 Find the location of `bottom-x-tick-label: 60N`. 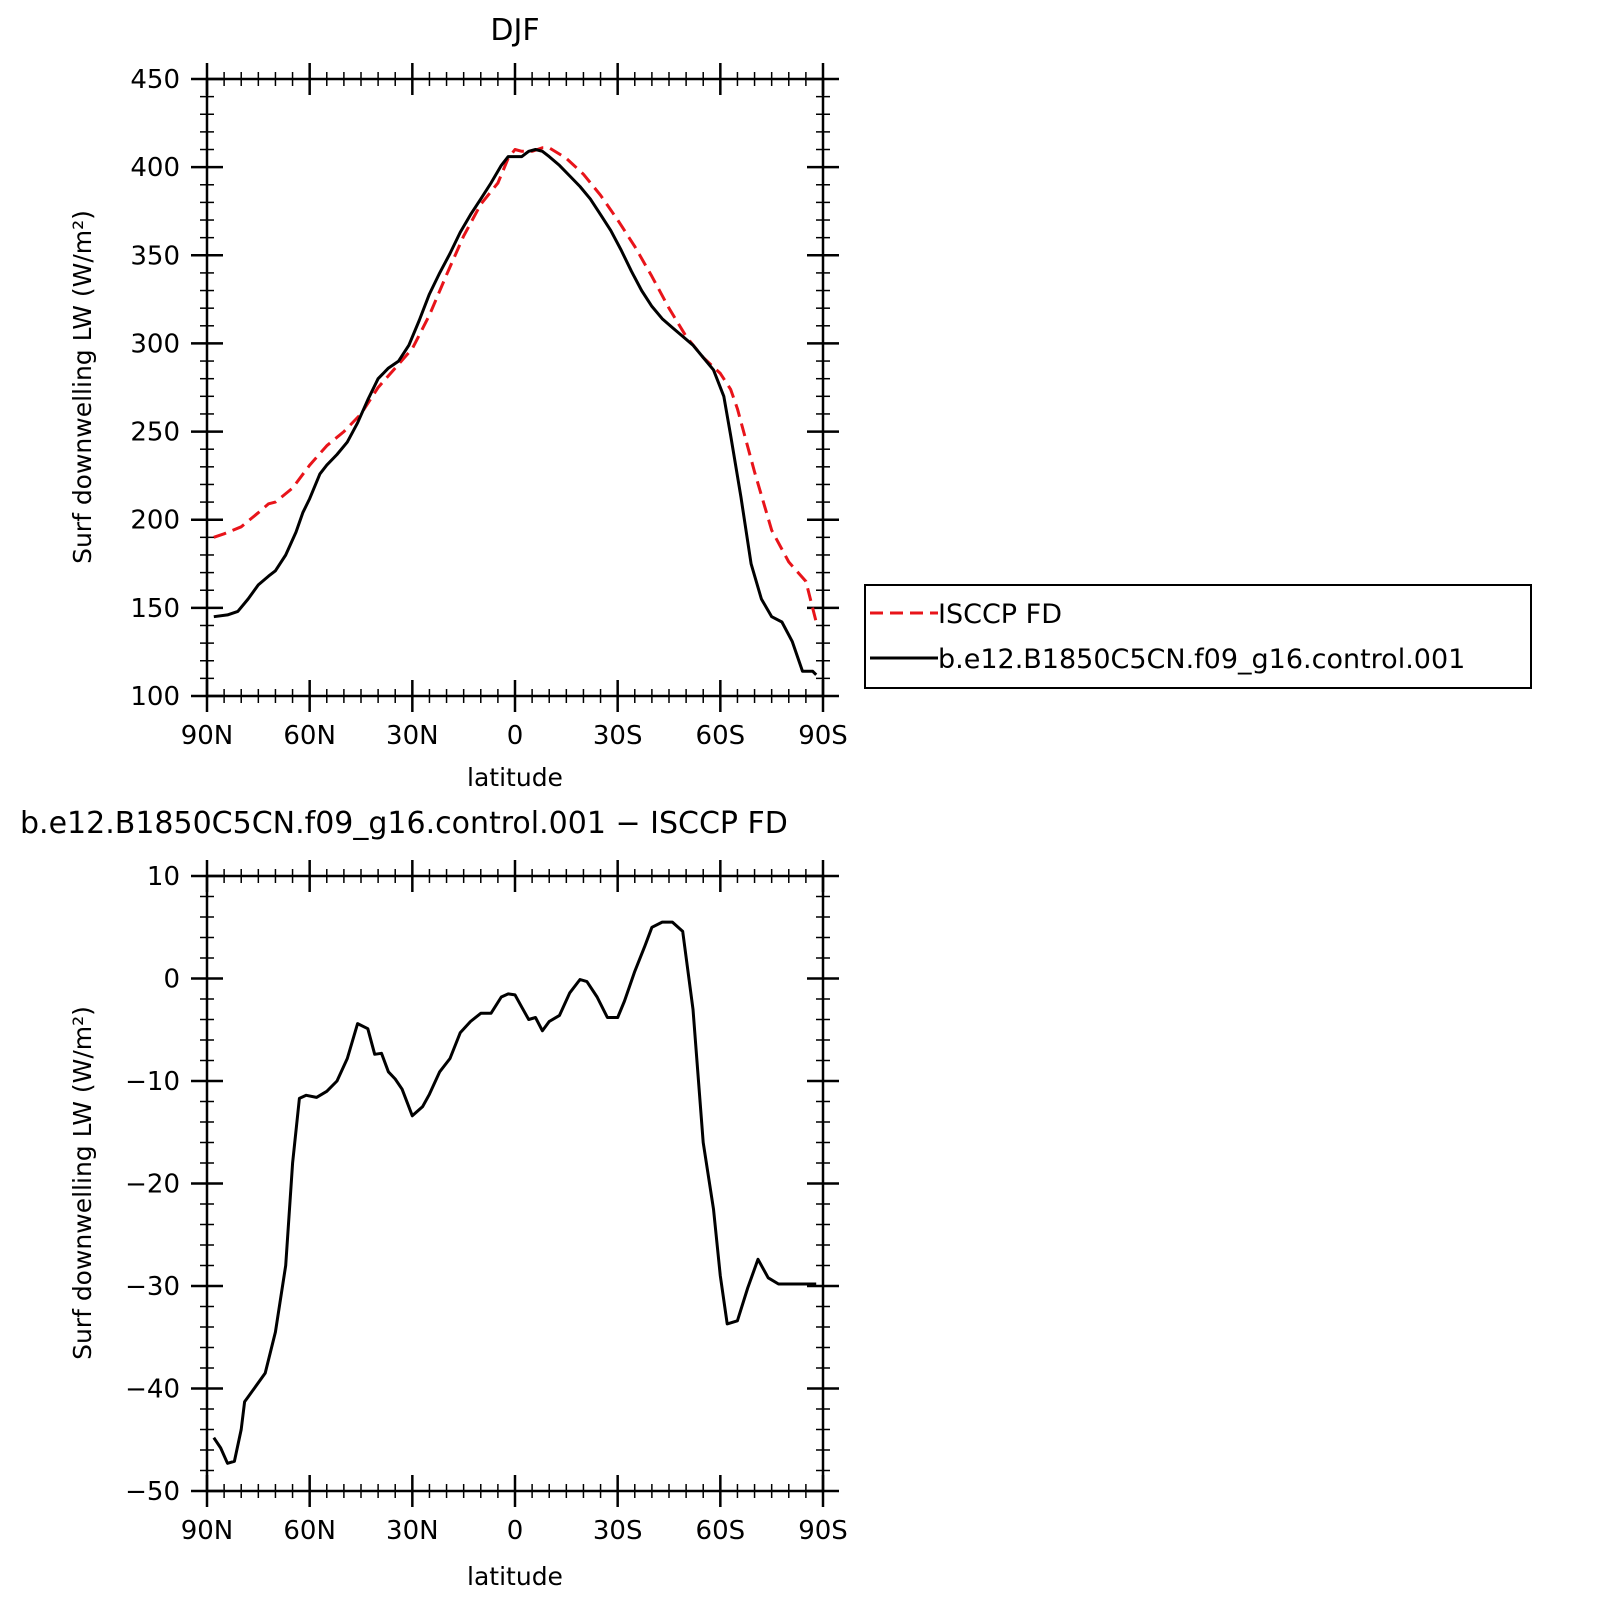

bottom-x-tick-label: 60N is located at coordinates (309, 1531).